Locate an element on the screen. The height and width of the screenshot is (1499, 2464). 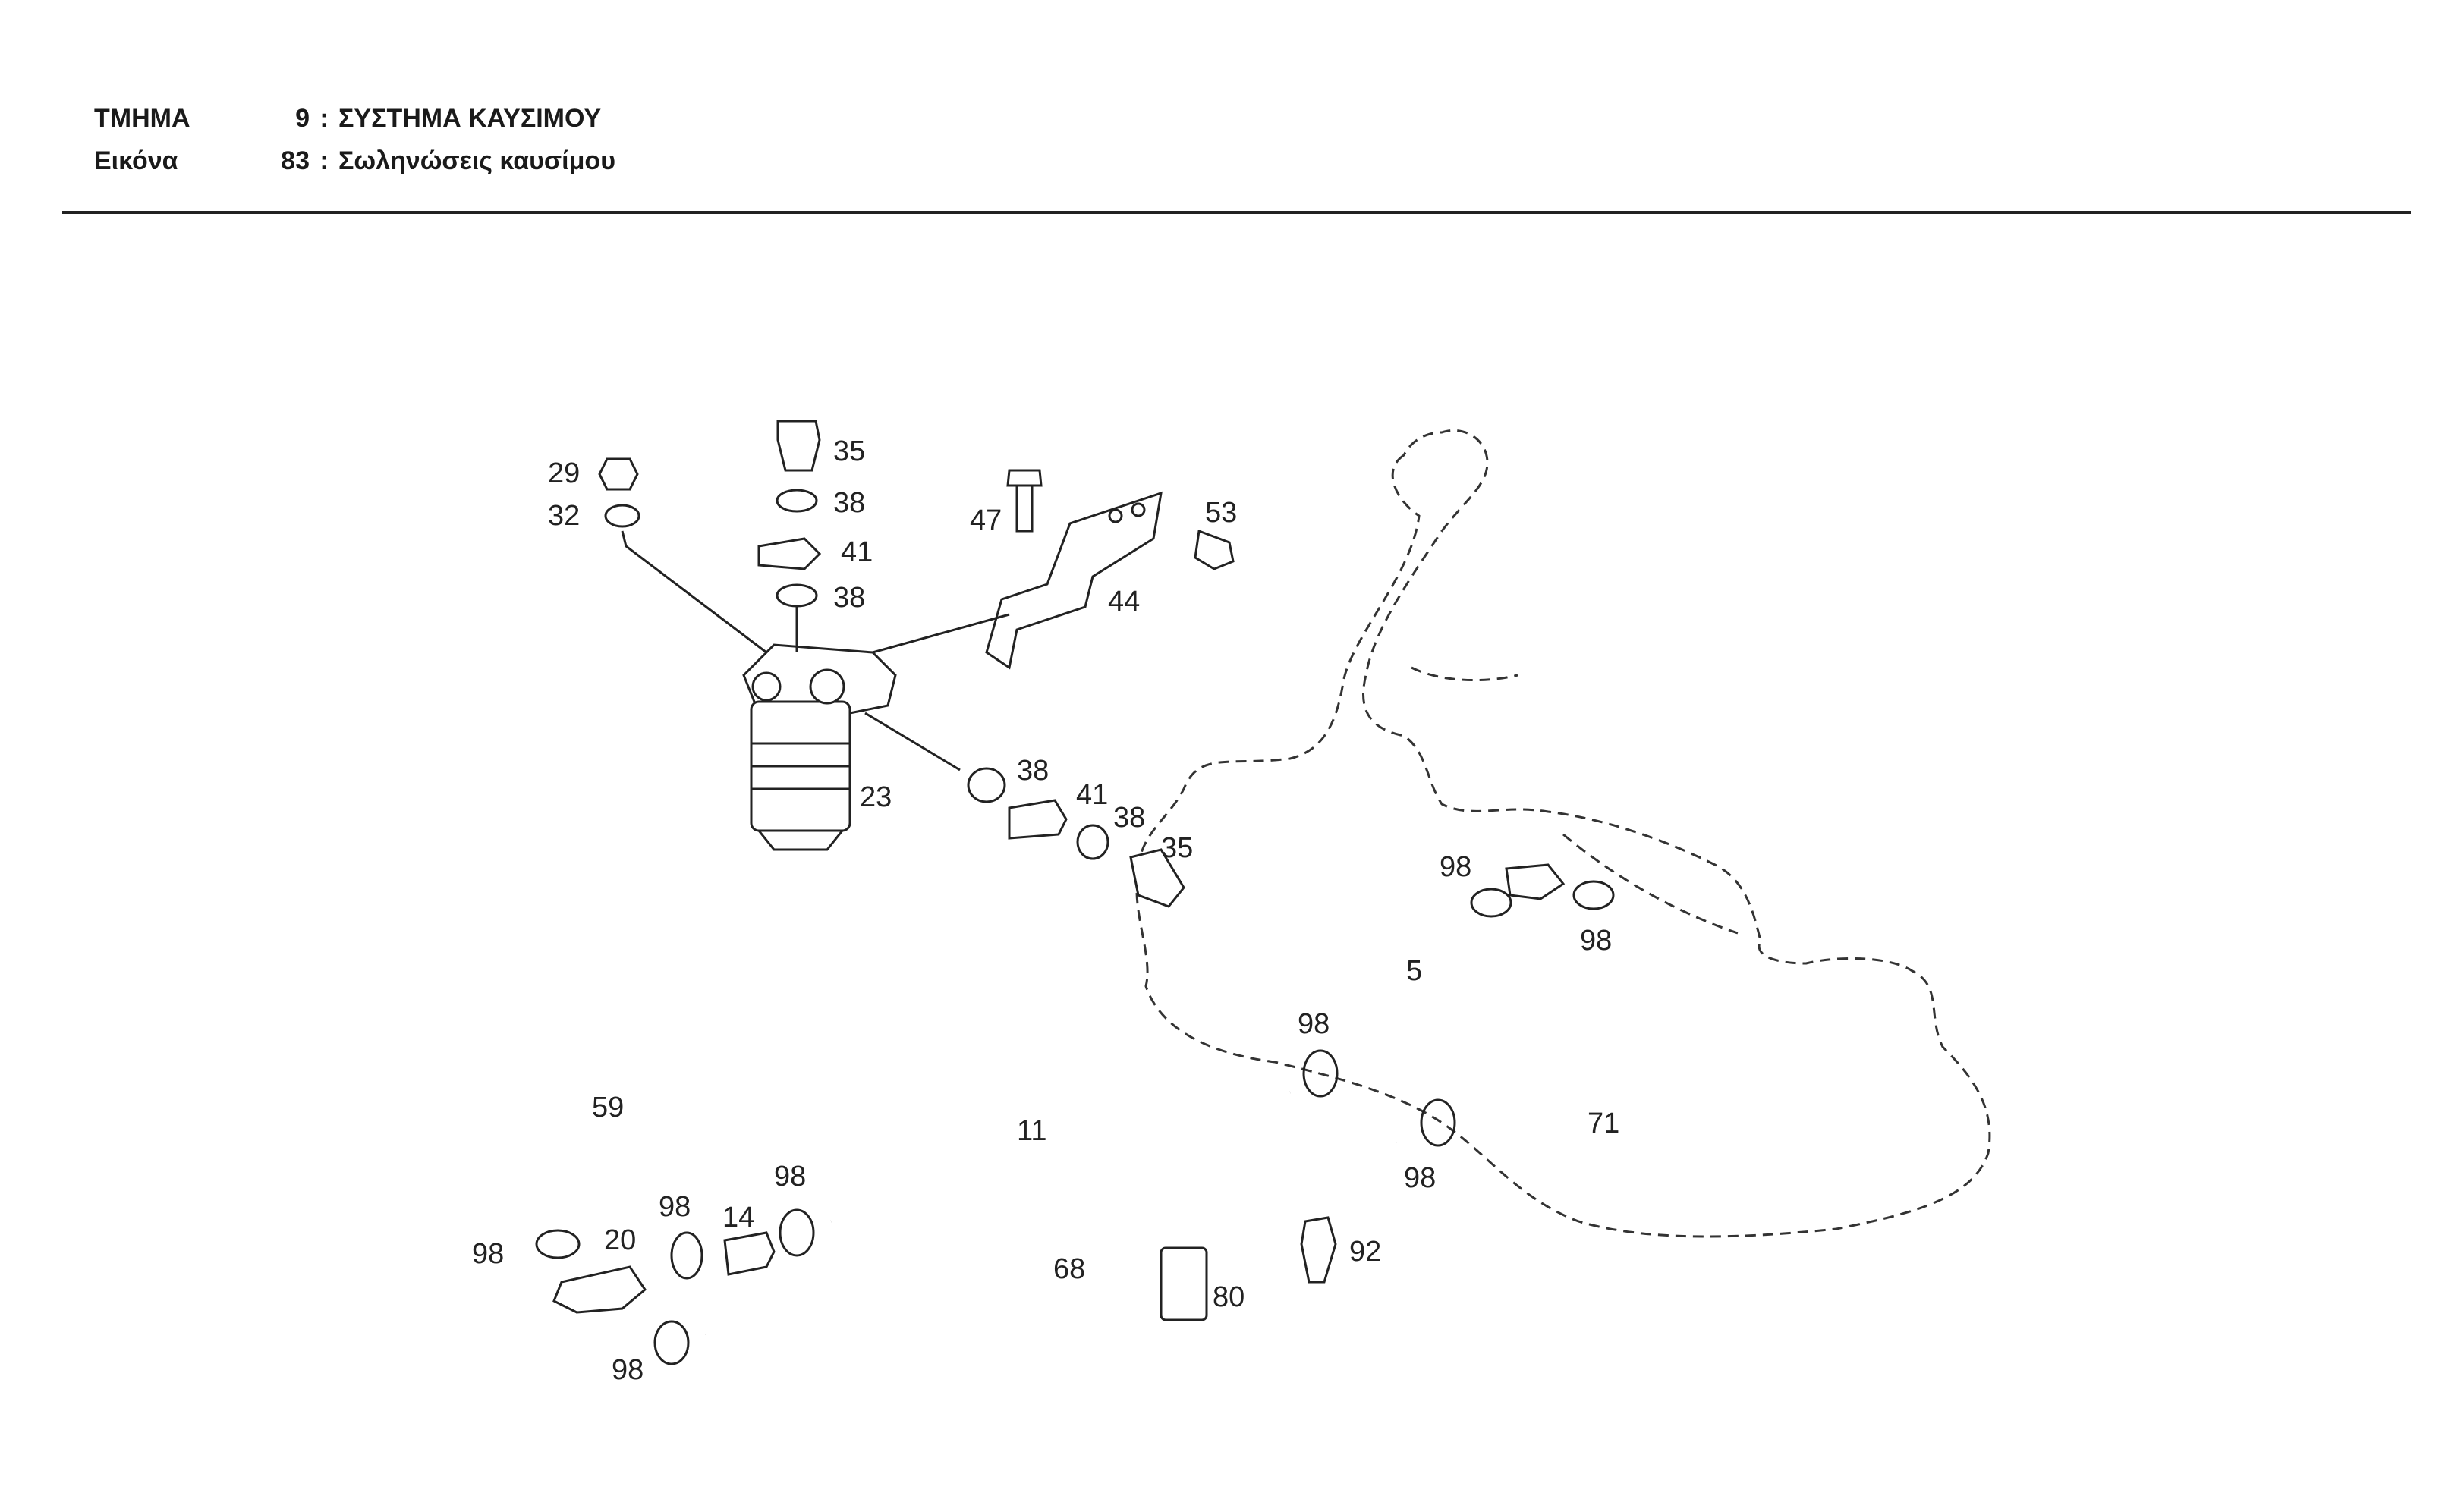
section-title: ΣΥΣΤΗΜΑ ΚΑΥΣΙΜΟΥ is located at coordinates (470, 119).